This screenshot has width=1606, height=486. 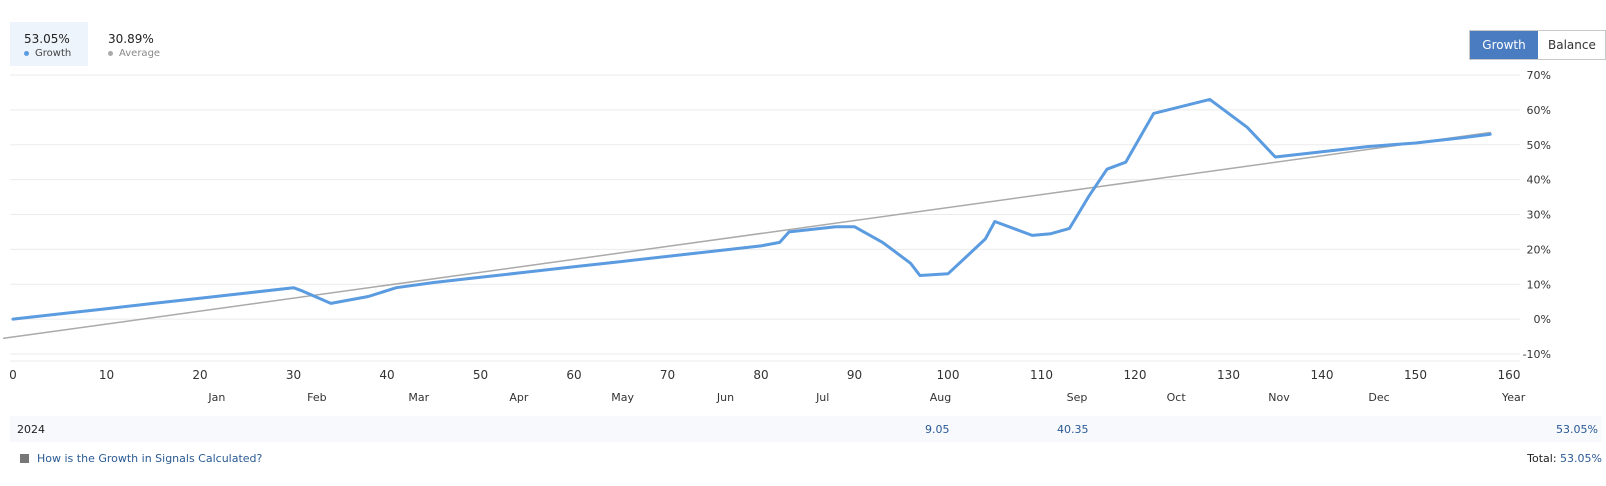 I want to click on growth-calculation-link: How is the Growth in Signals Calculated?, so click(x=141, y=458).